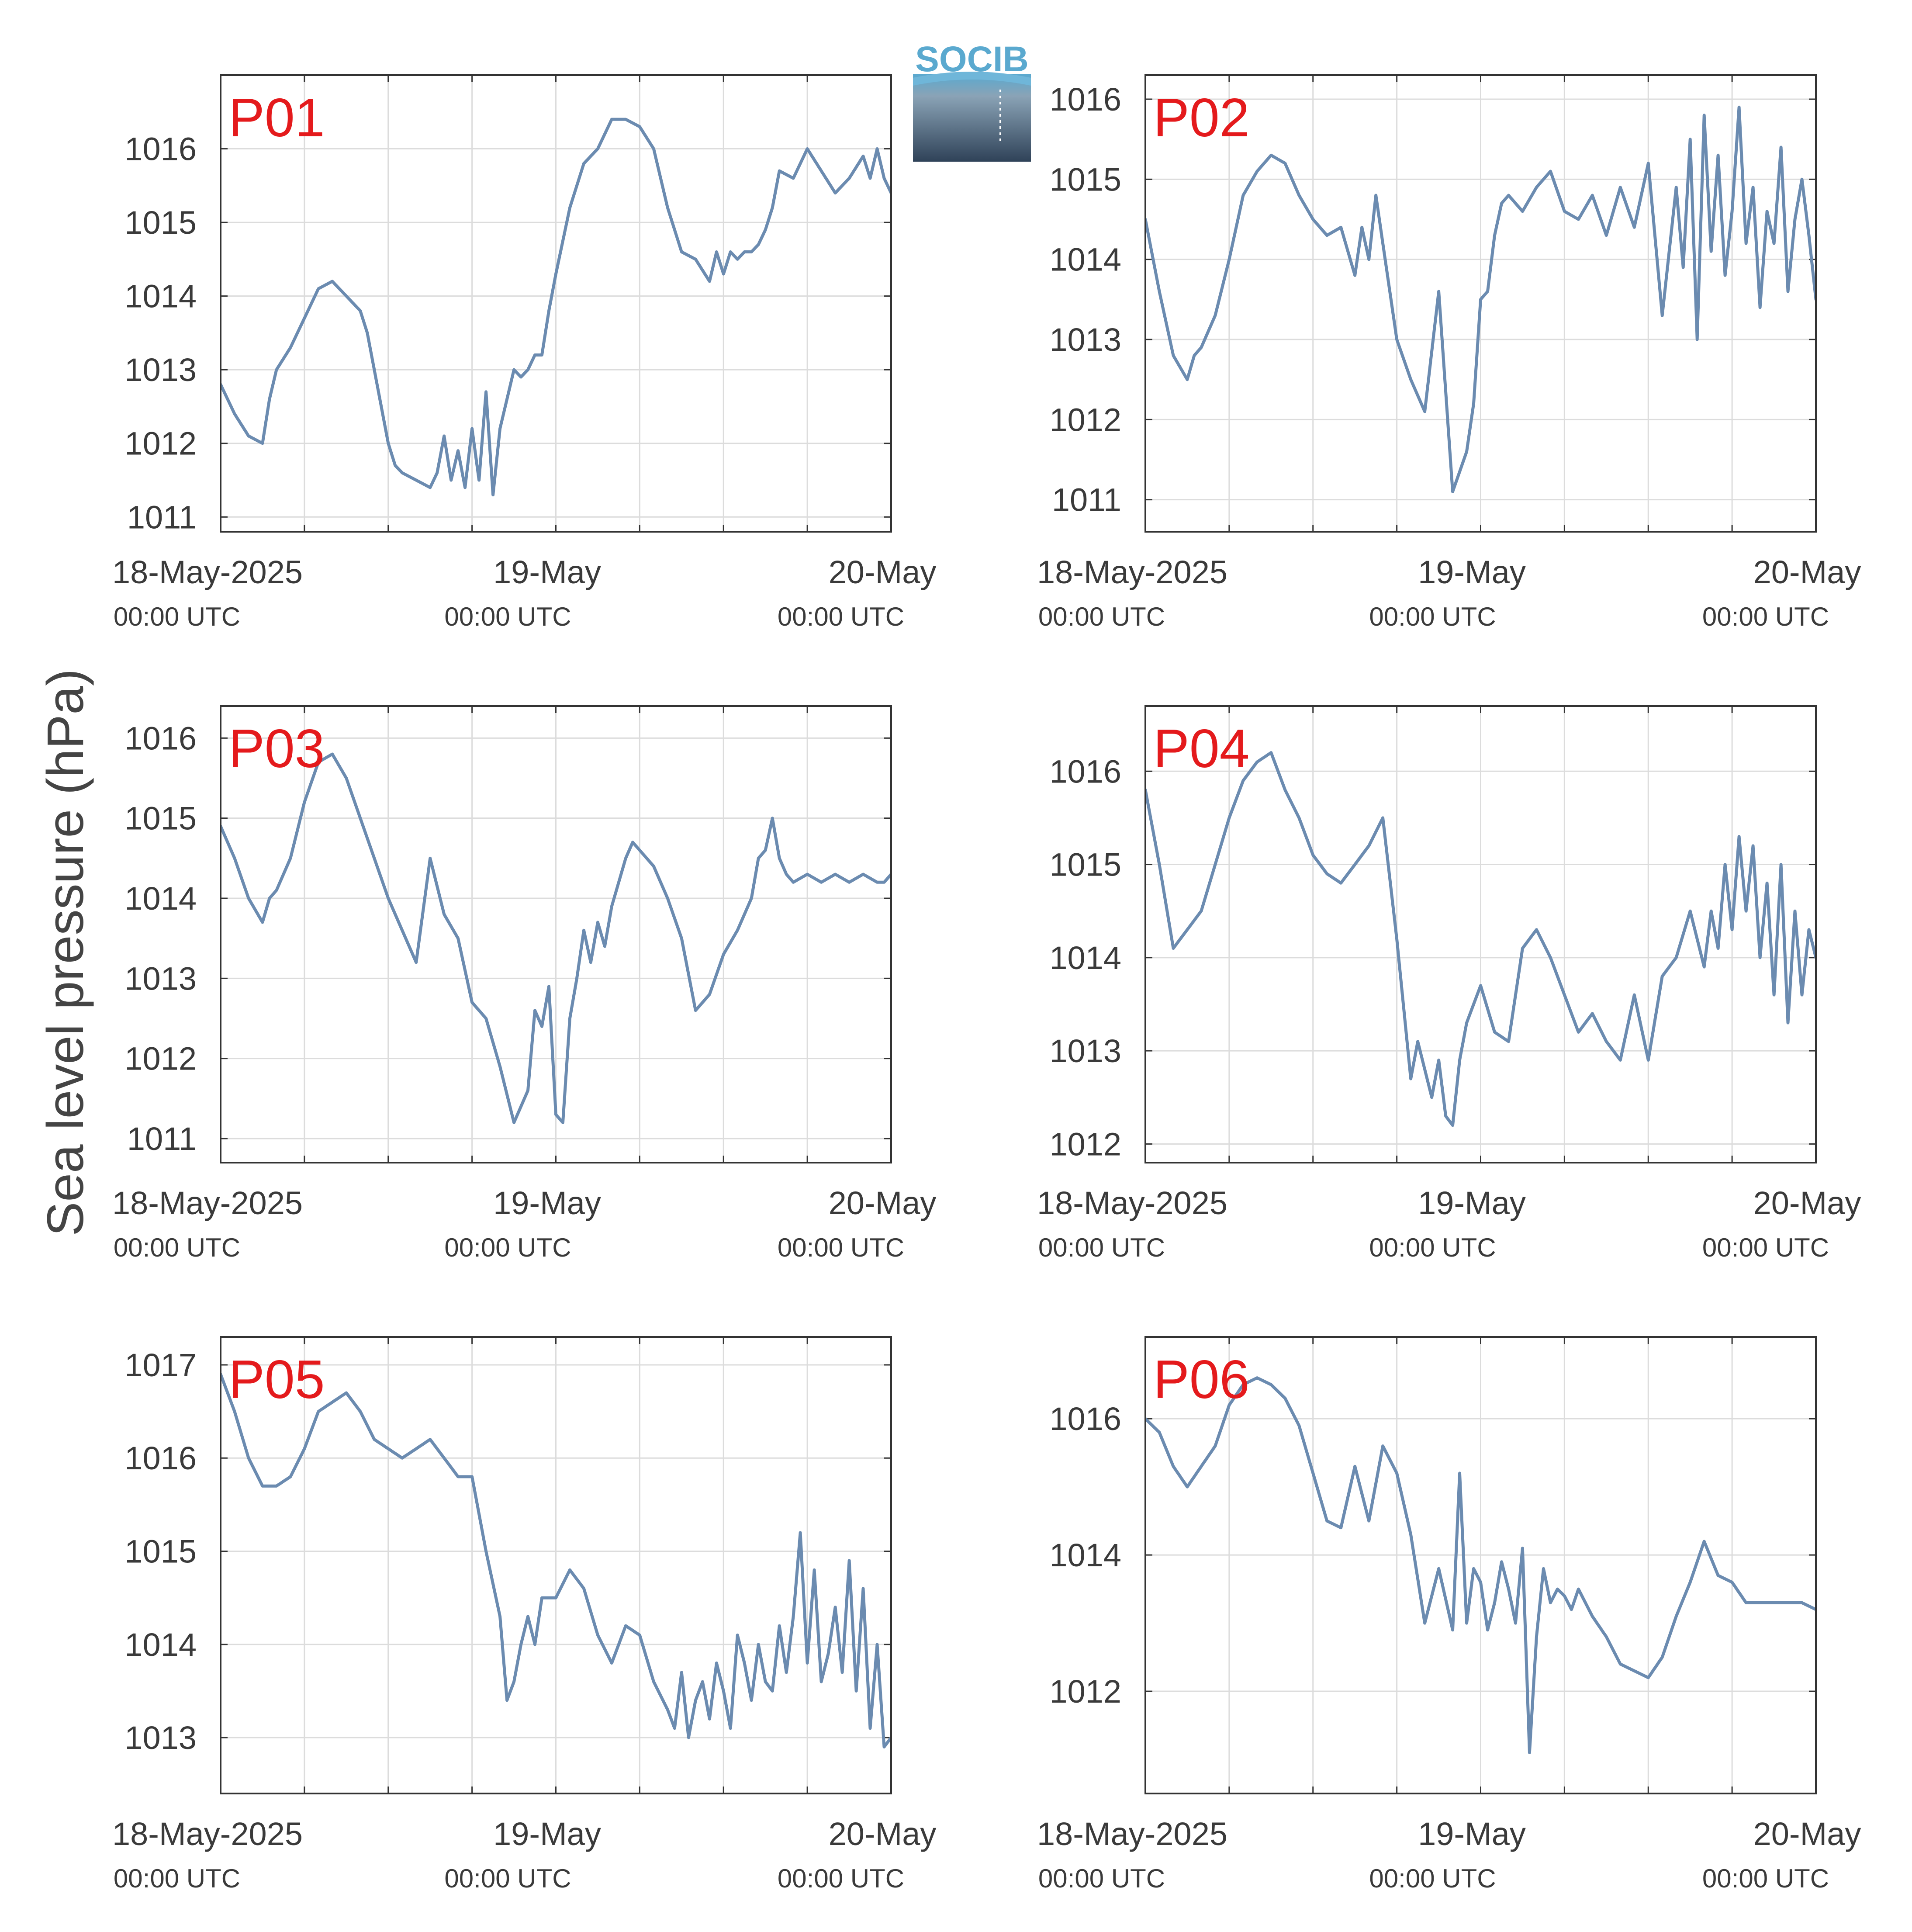 The image size is (1912, 1932). What do you see at coordinates (276, 1380) in the screenshot?
I see `panel-label: P05` at bounding box center [276, 1380].